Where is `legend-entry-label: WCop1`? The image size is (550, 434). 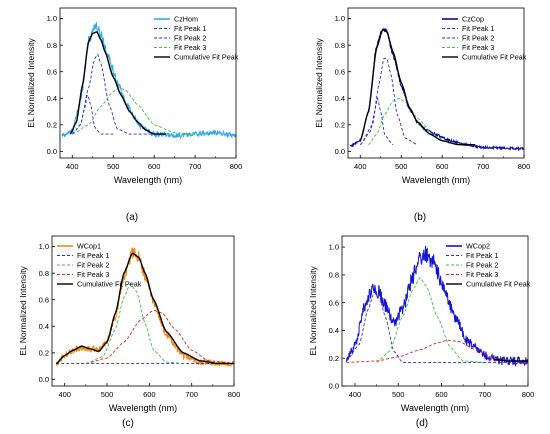 legend-entry-label: WCop1 is located at coordinates (89, 246).